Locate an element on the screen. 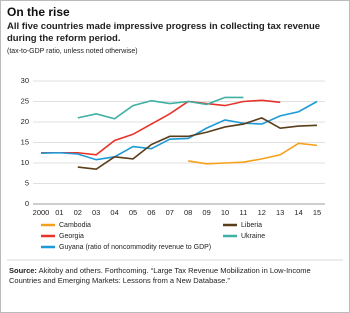  x-tick-label: 02 is located at coordinates (78, 212).